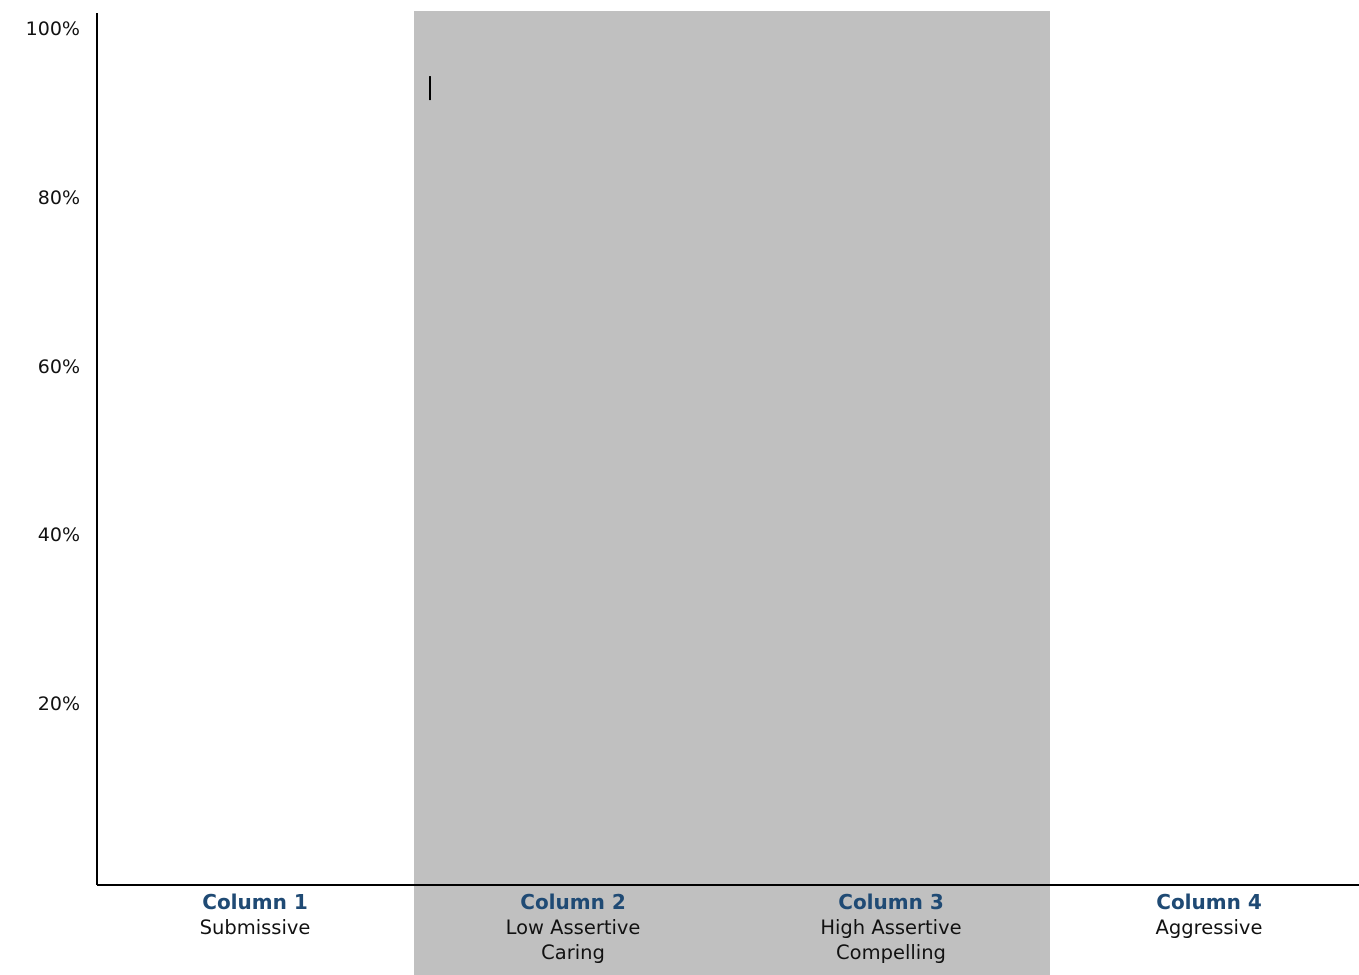 Image resolution: width=1359 pixels, height=975 pixels. What do you see at coordinates (58, 197) in the screenshot?
I see `y-tick-label: 80%` at bounding box center [58, 197].